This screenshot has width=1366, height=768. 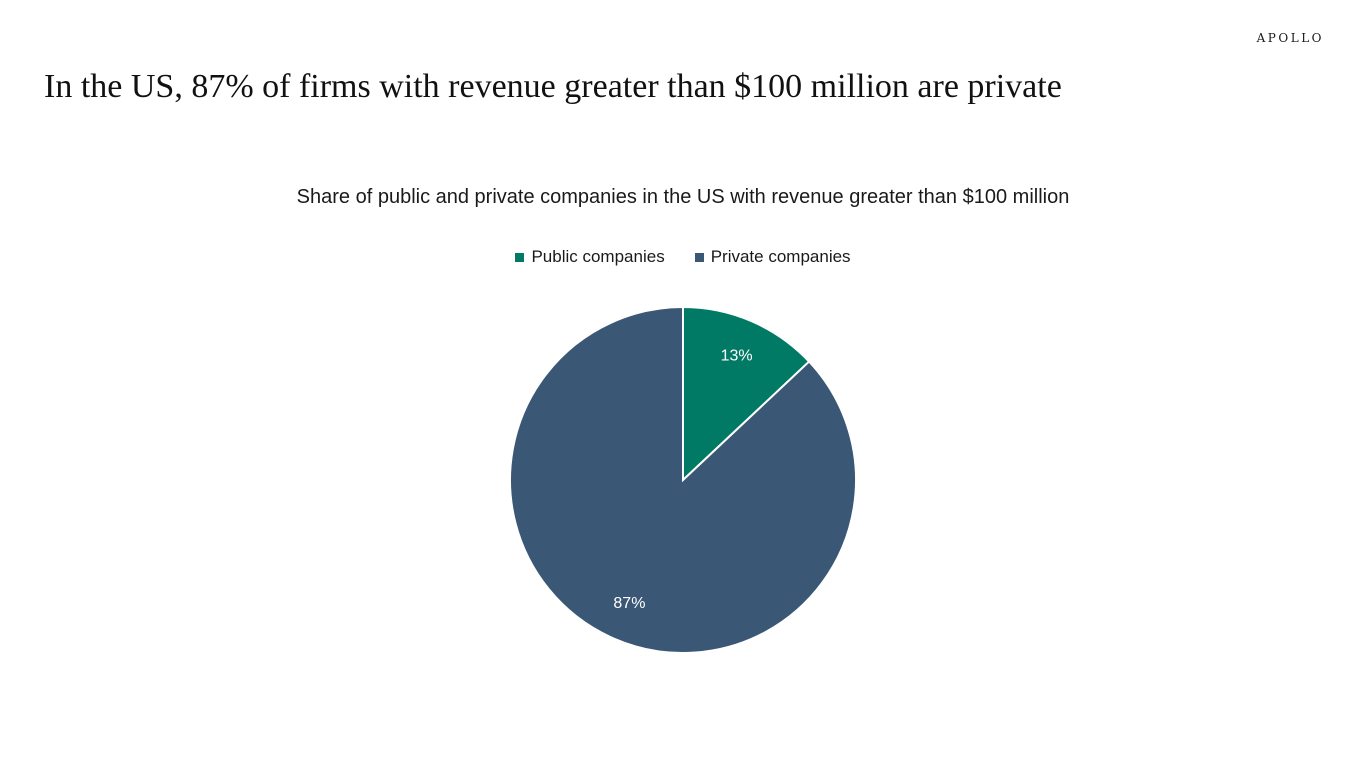 I want to click on legend-item-private: Private companies, so click(x=773, y=257).